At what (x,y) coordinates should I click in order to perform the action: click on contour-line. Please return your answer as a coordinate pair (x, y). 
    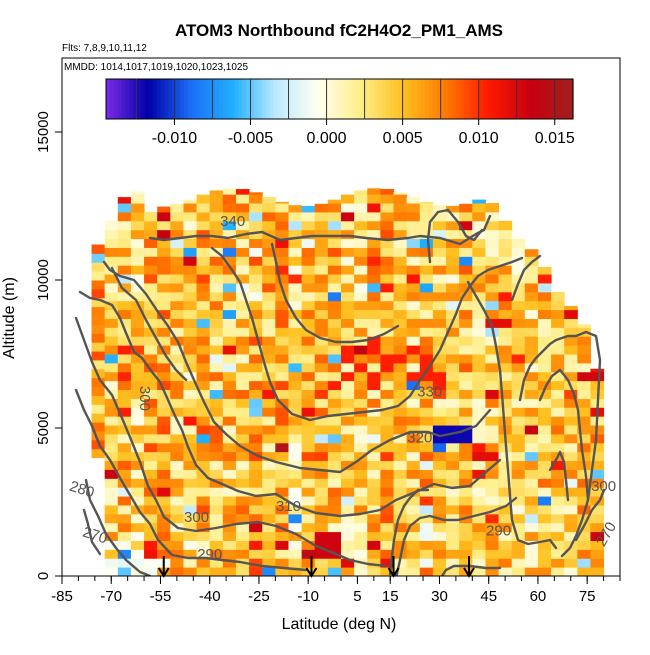
    Looking at the image, I should click on (512, 415).